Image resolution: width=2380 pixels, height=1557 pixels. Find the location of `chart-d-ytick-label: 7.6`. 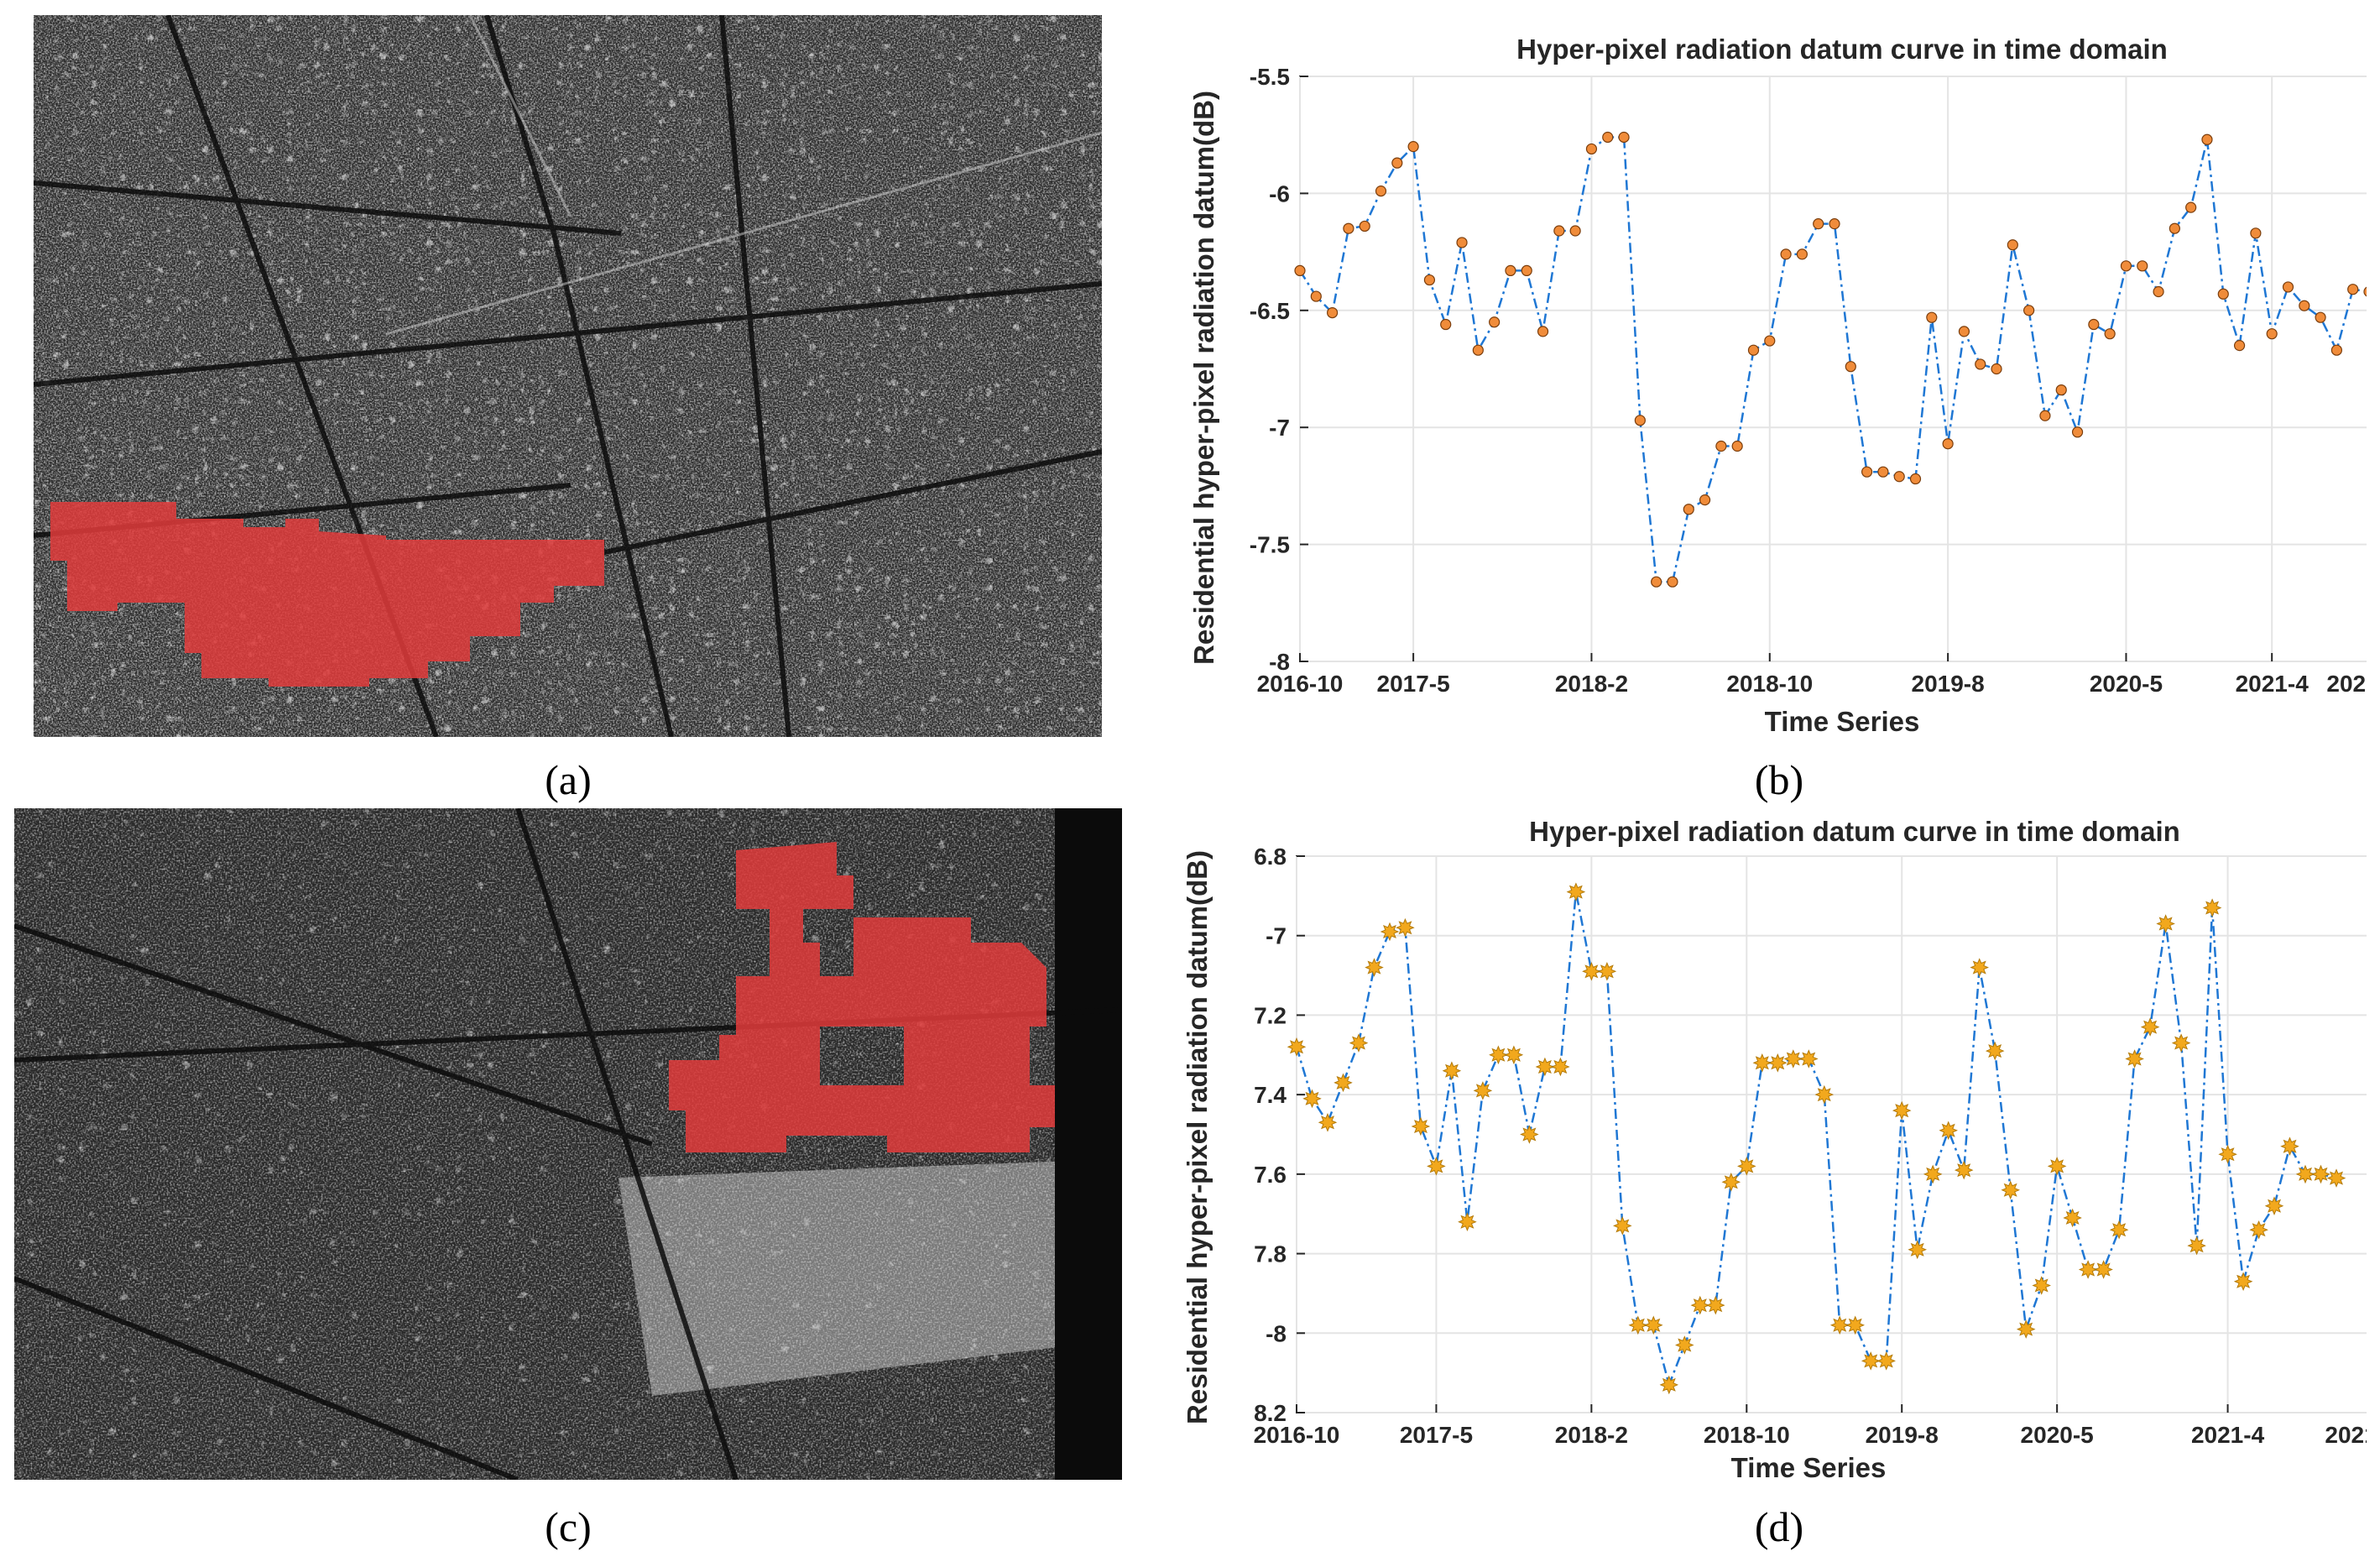

chart-d-ytick-label: 7.6 is located at coordinates (1270, 1175).